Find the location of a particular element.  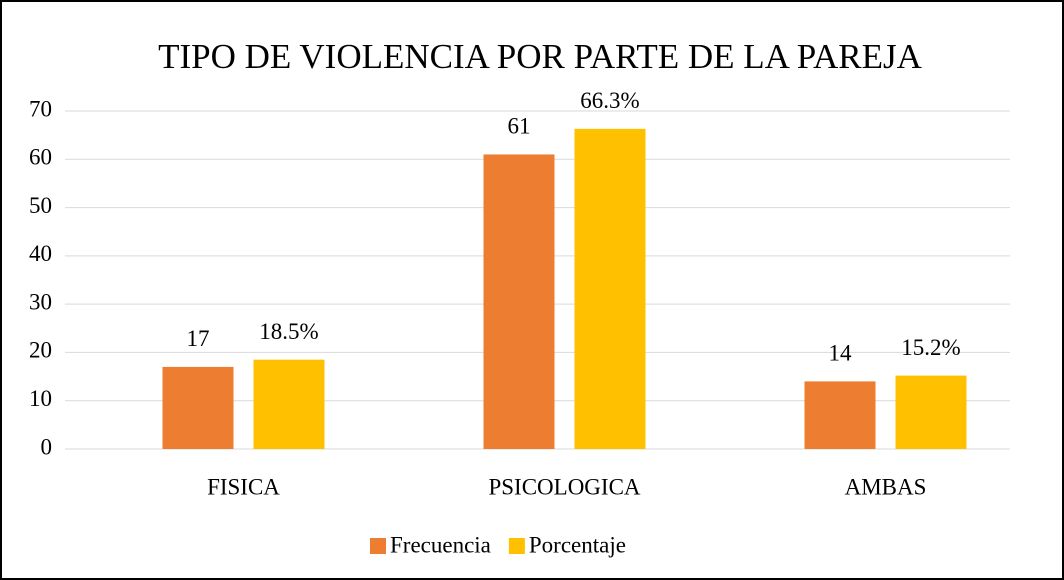

y-tick-label: 70 is located at coordinates (40, 108).